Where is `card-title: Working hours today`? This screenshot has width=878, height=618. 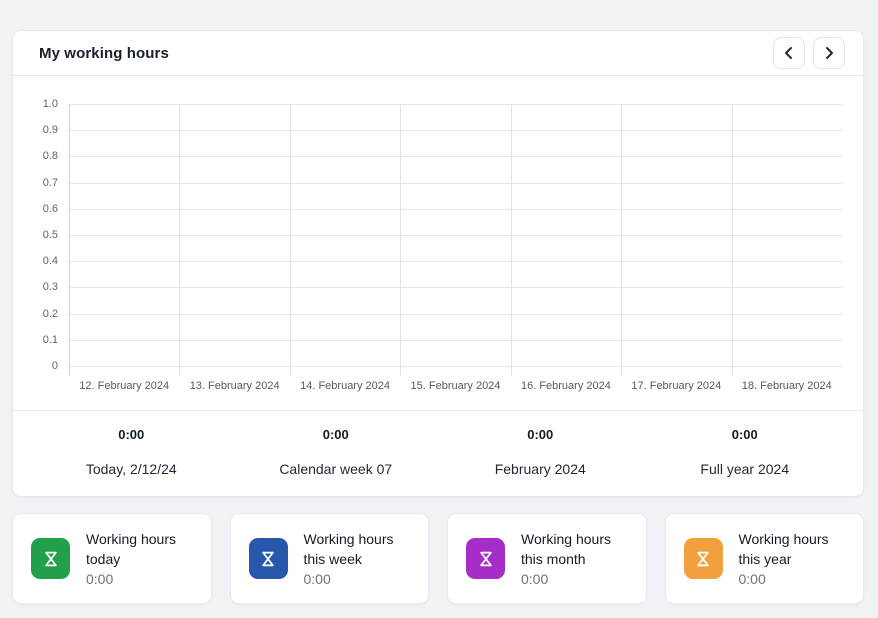
card-title: Working hours today is located at coordinates (131, 548).